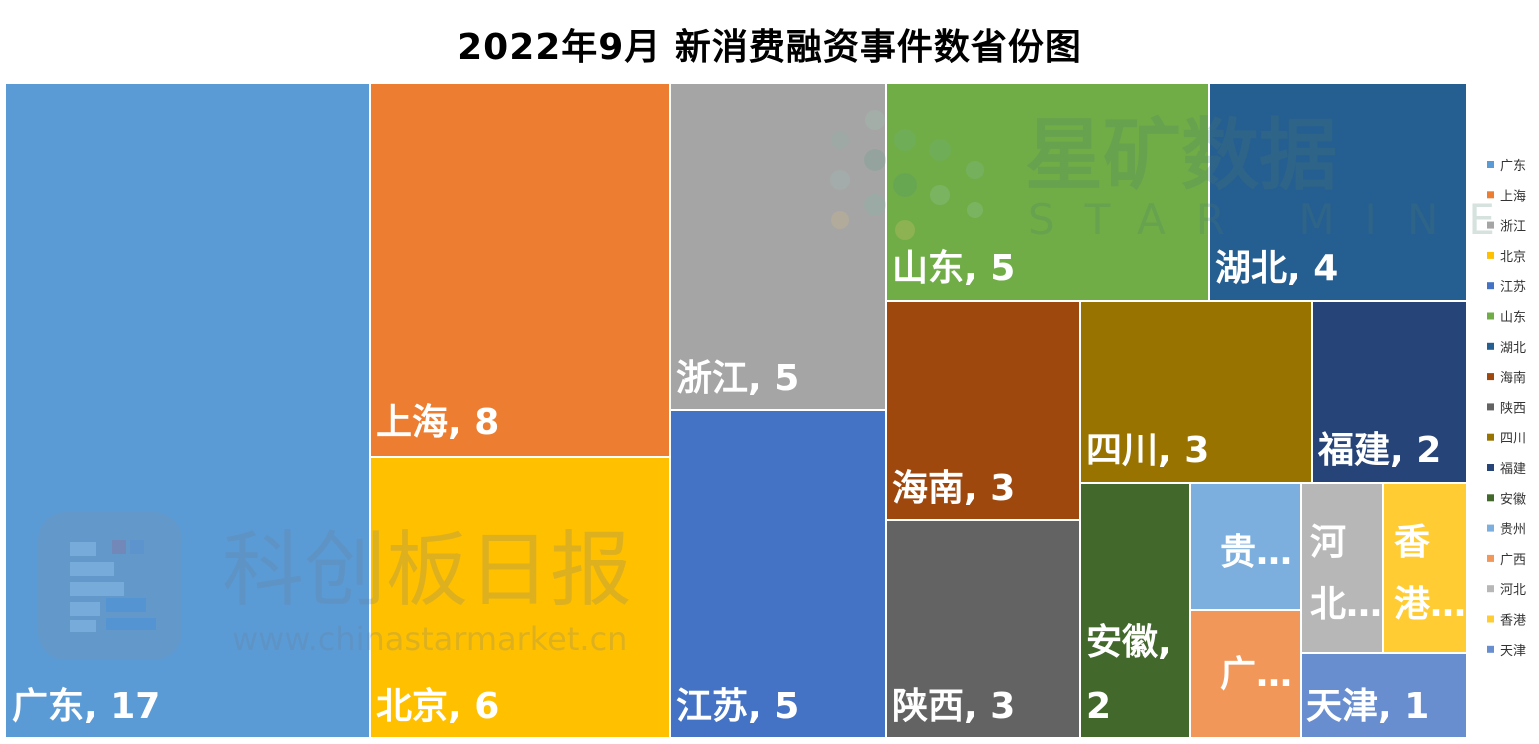 The height and width of the screenshot is (744, 1539). Describe the element at coordinates (983, 410) in the screenshot. I see `tile-海南` at that location.